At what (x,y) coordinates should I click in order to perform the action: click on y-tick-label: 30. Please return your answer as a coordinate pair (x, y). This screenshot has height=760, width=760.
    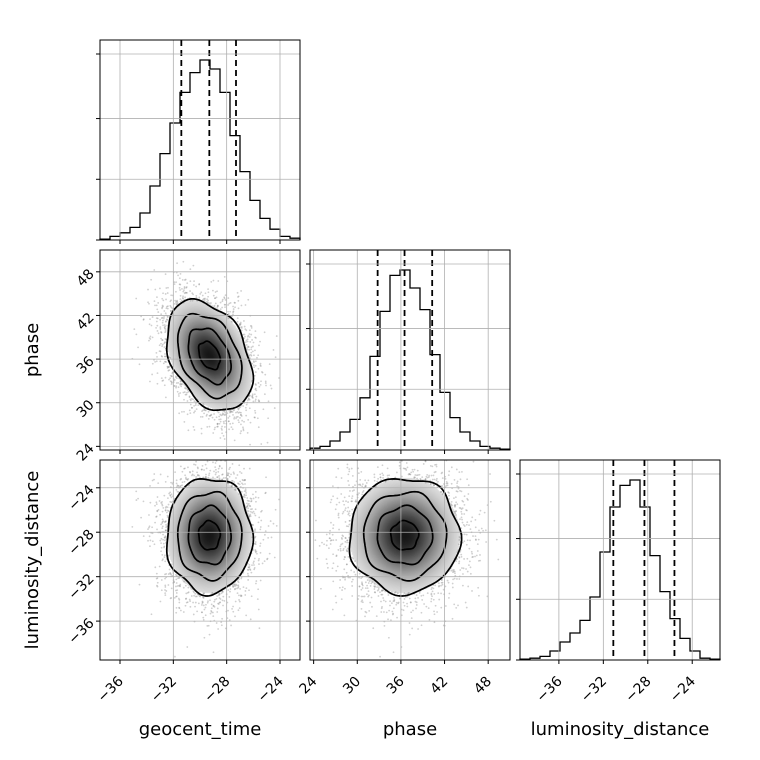
    Looking at the image, I should click on (86, 409).